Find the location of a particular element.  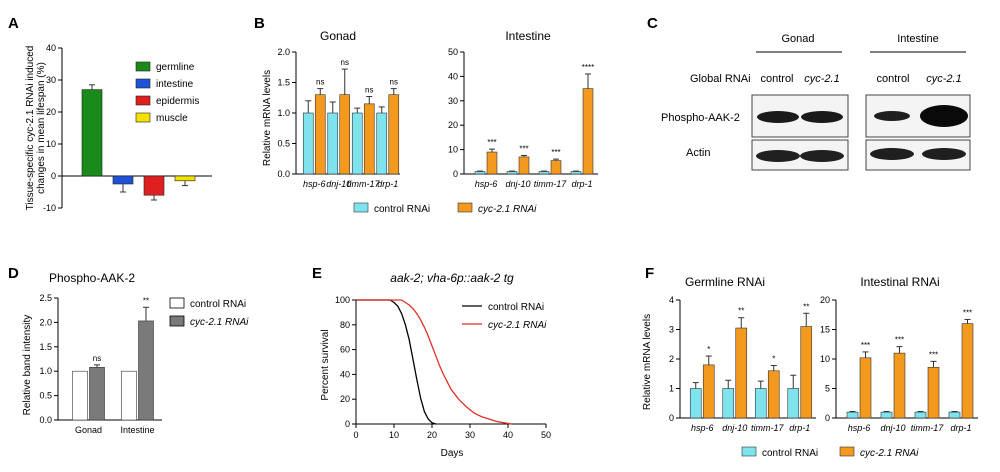

panel-b-title-intestine: Intestine is located at coordinates (528, 36).